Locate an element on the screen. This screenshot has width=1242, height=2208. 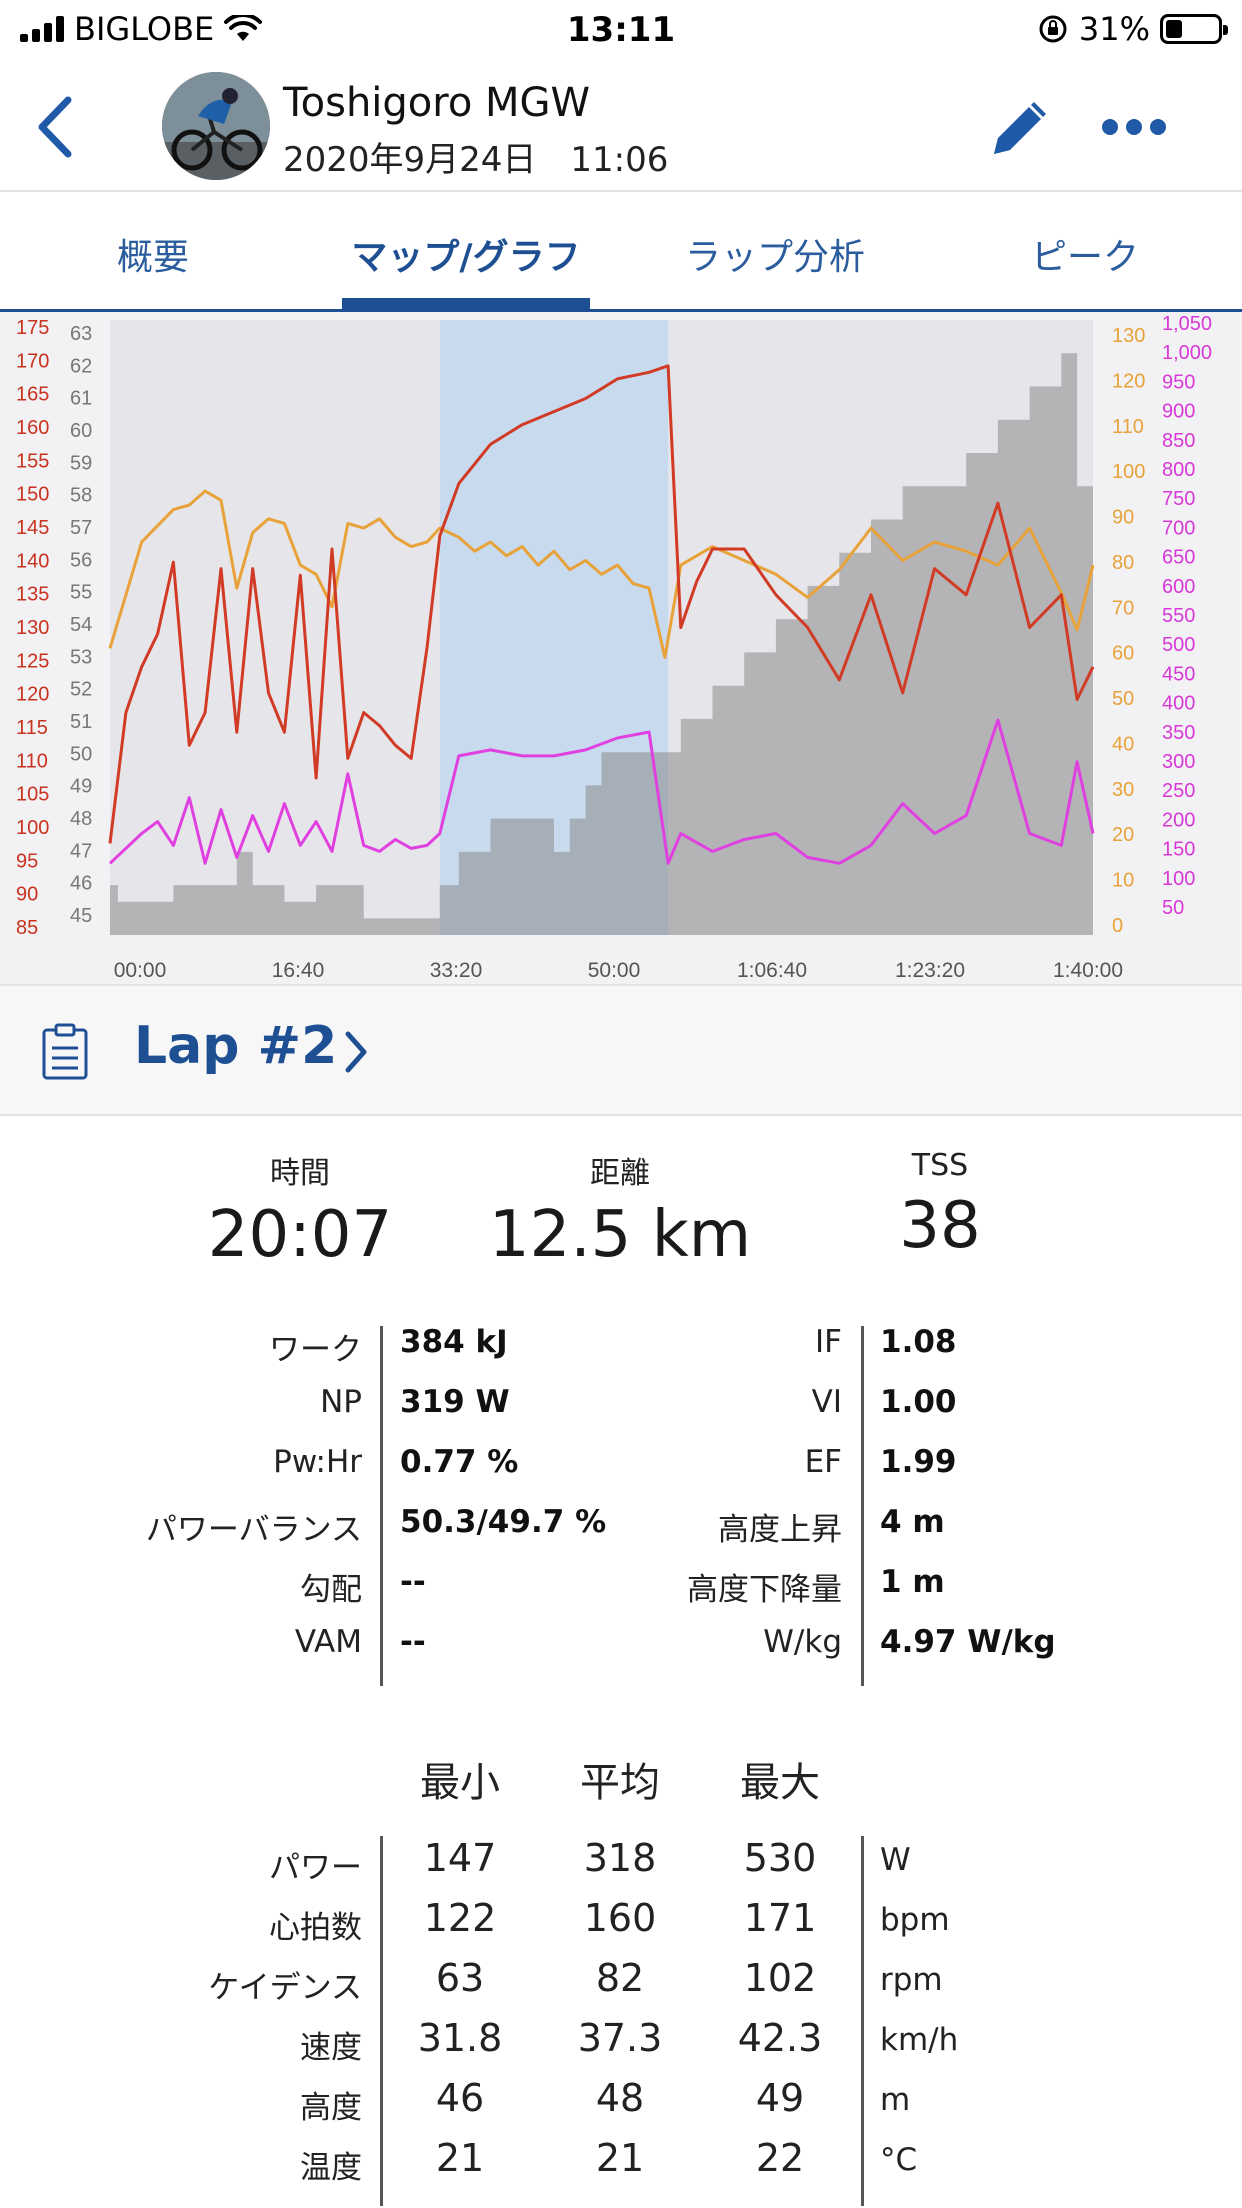
power-axis-tick: 550 is located at coordinates (1178, 616).